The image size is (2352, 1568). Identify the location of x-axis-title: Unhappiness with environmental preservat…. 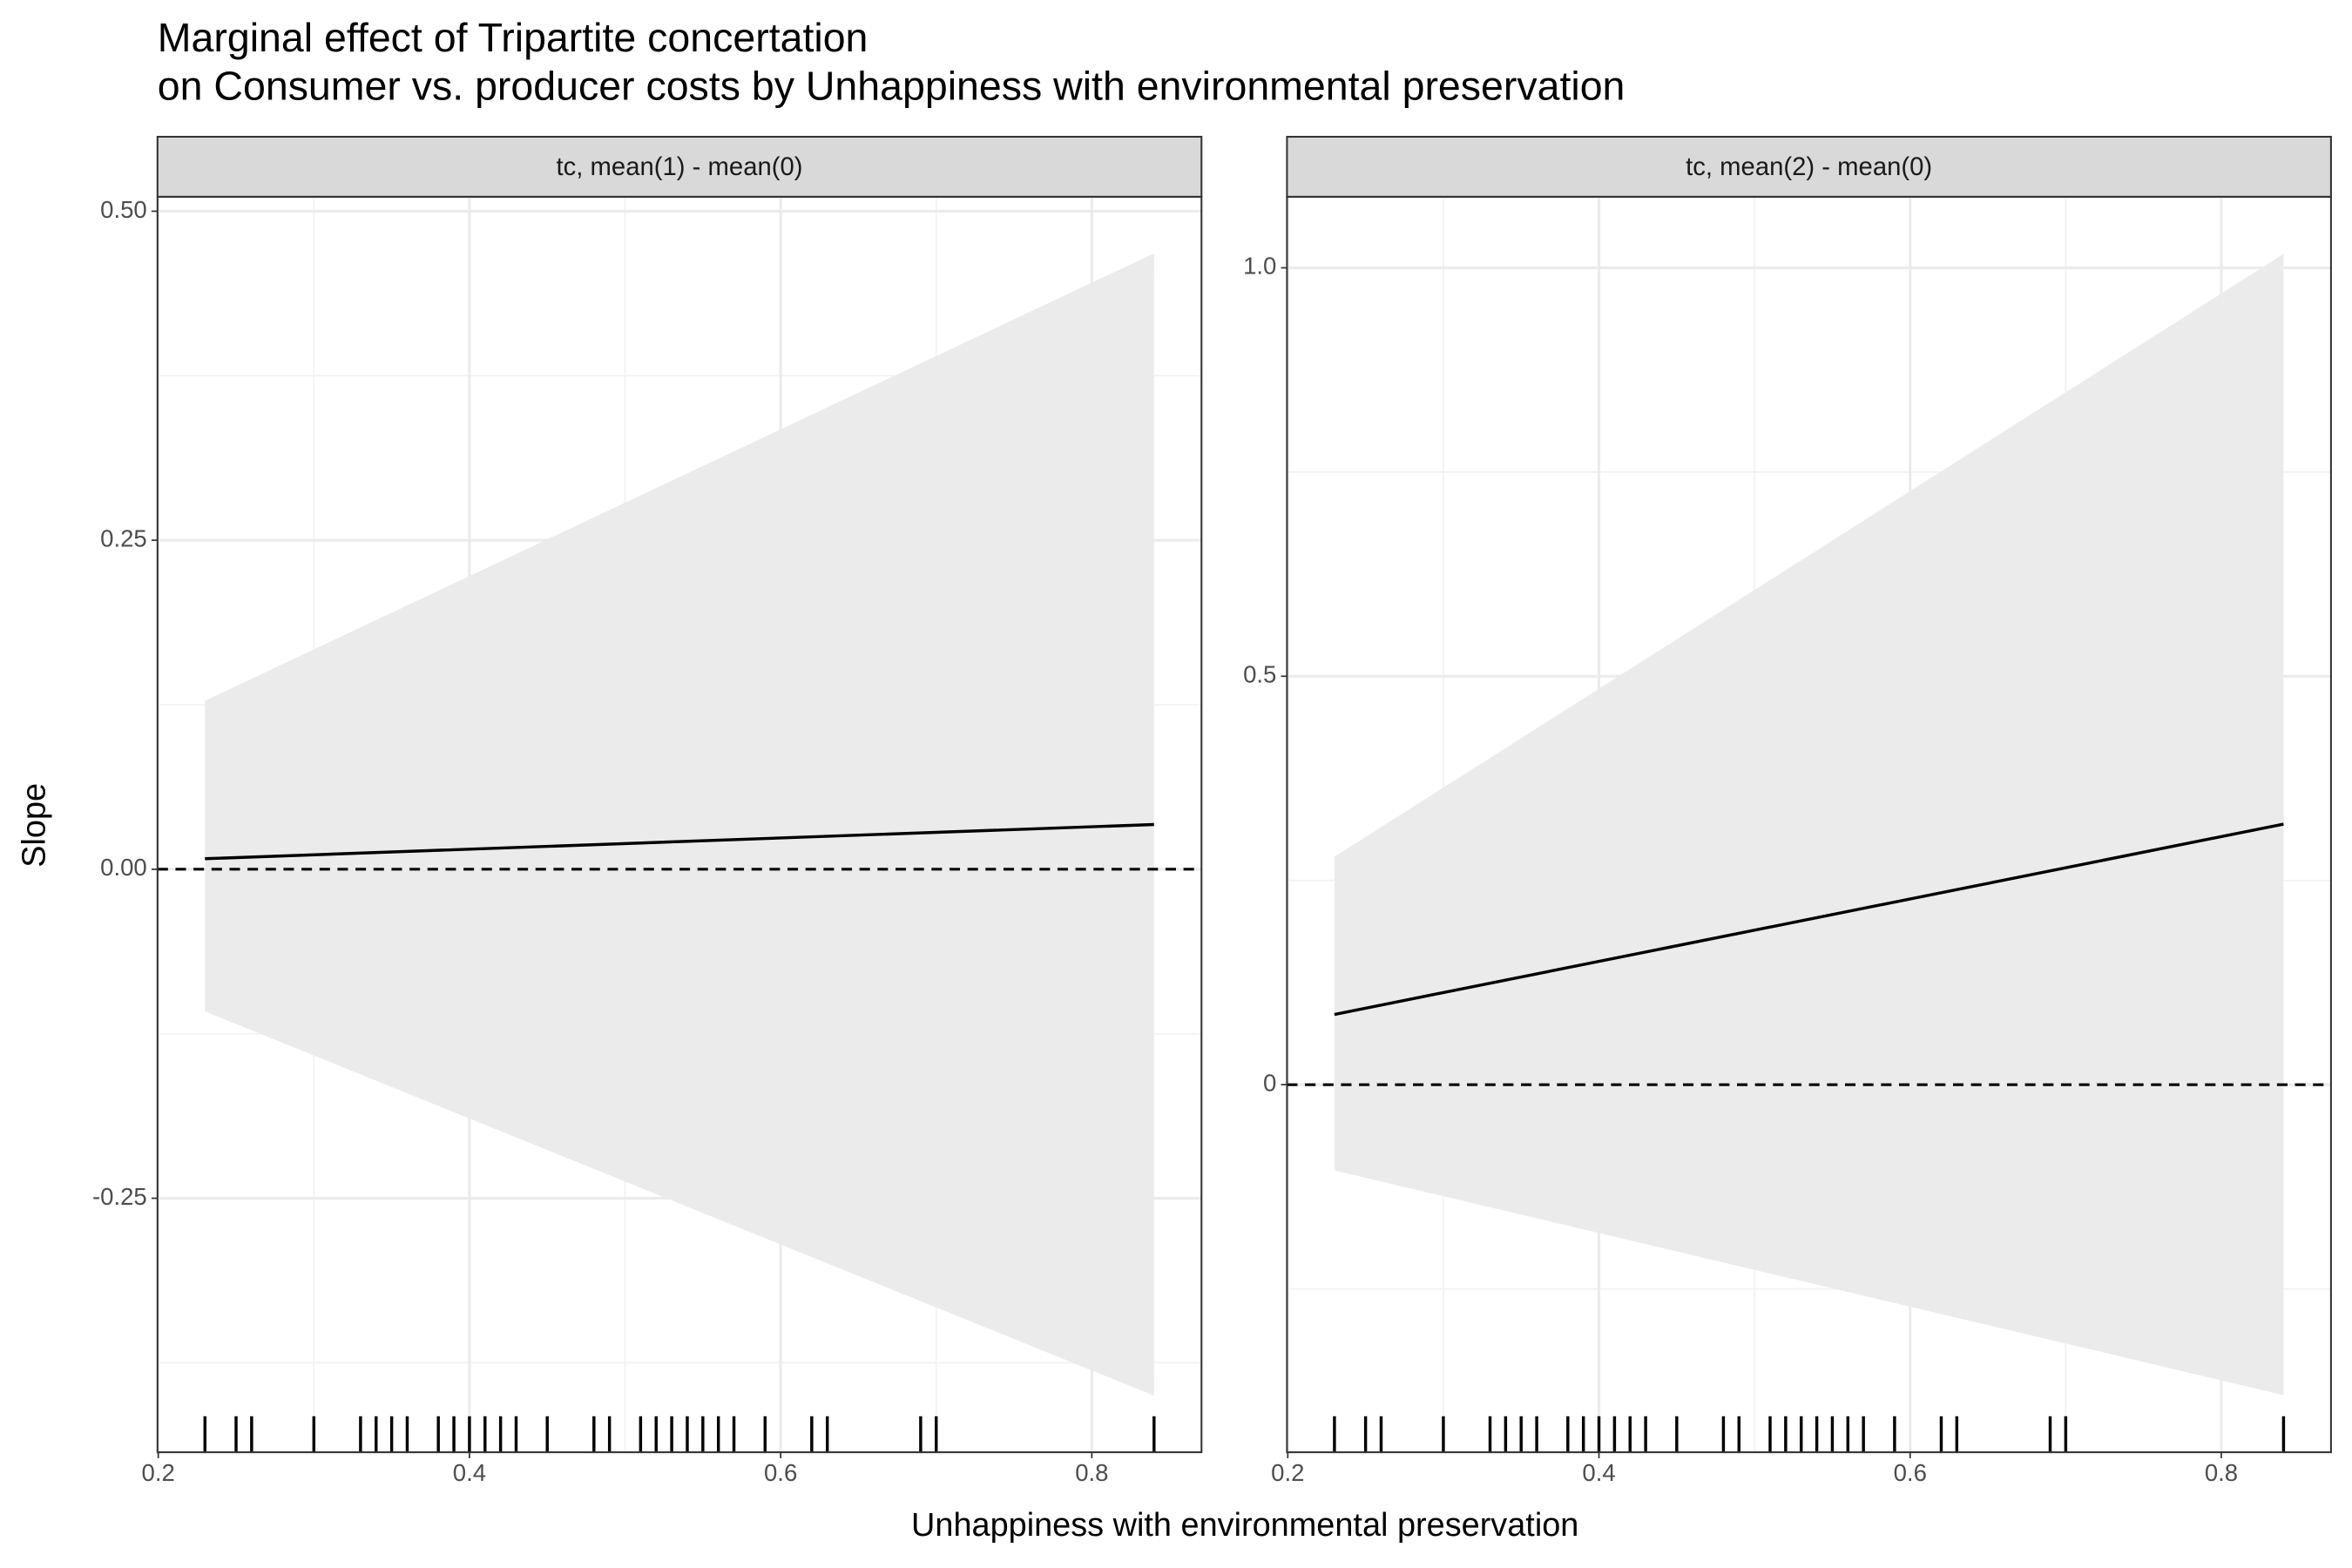
(1244, 1526).